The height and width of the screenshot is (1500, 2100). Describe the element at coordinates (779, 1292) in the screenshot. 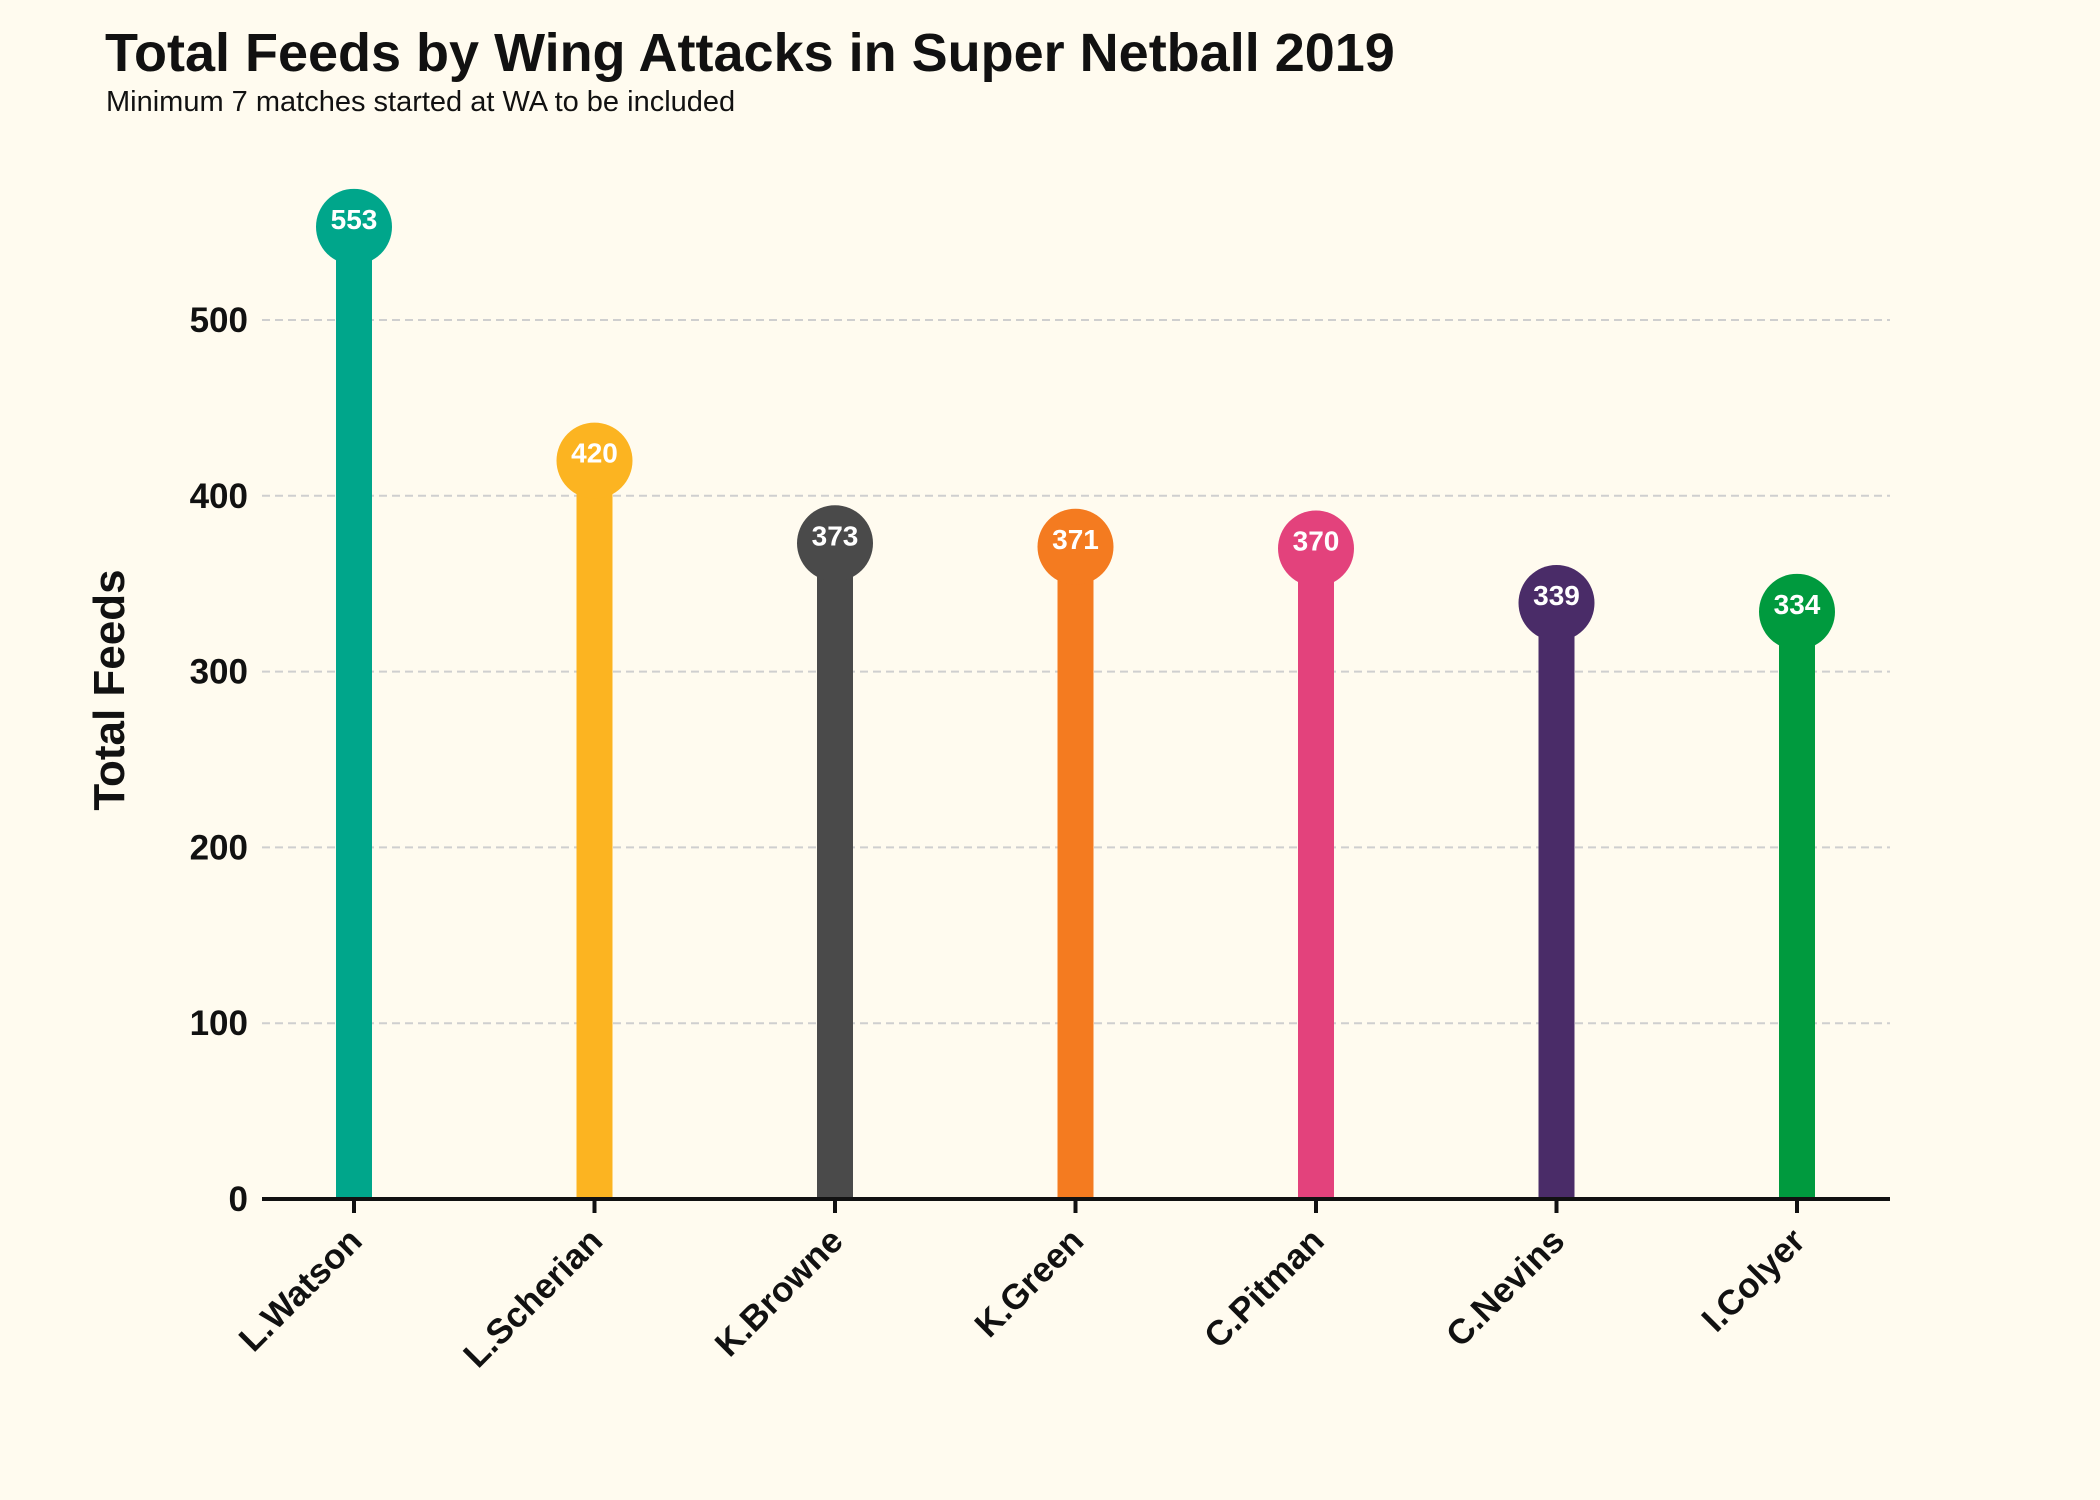

I see `x-tick-label: K.Browne` at that location.